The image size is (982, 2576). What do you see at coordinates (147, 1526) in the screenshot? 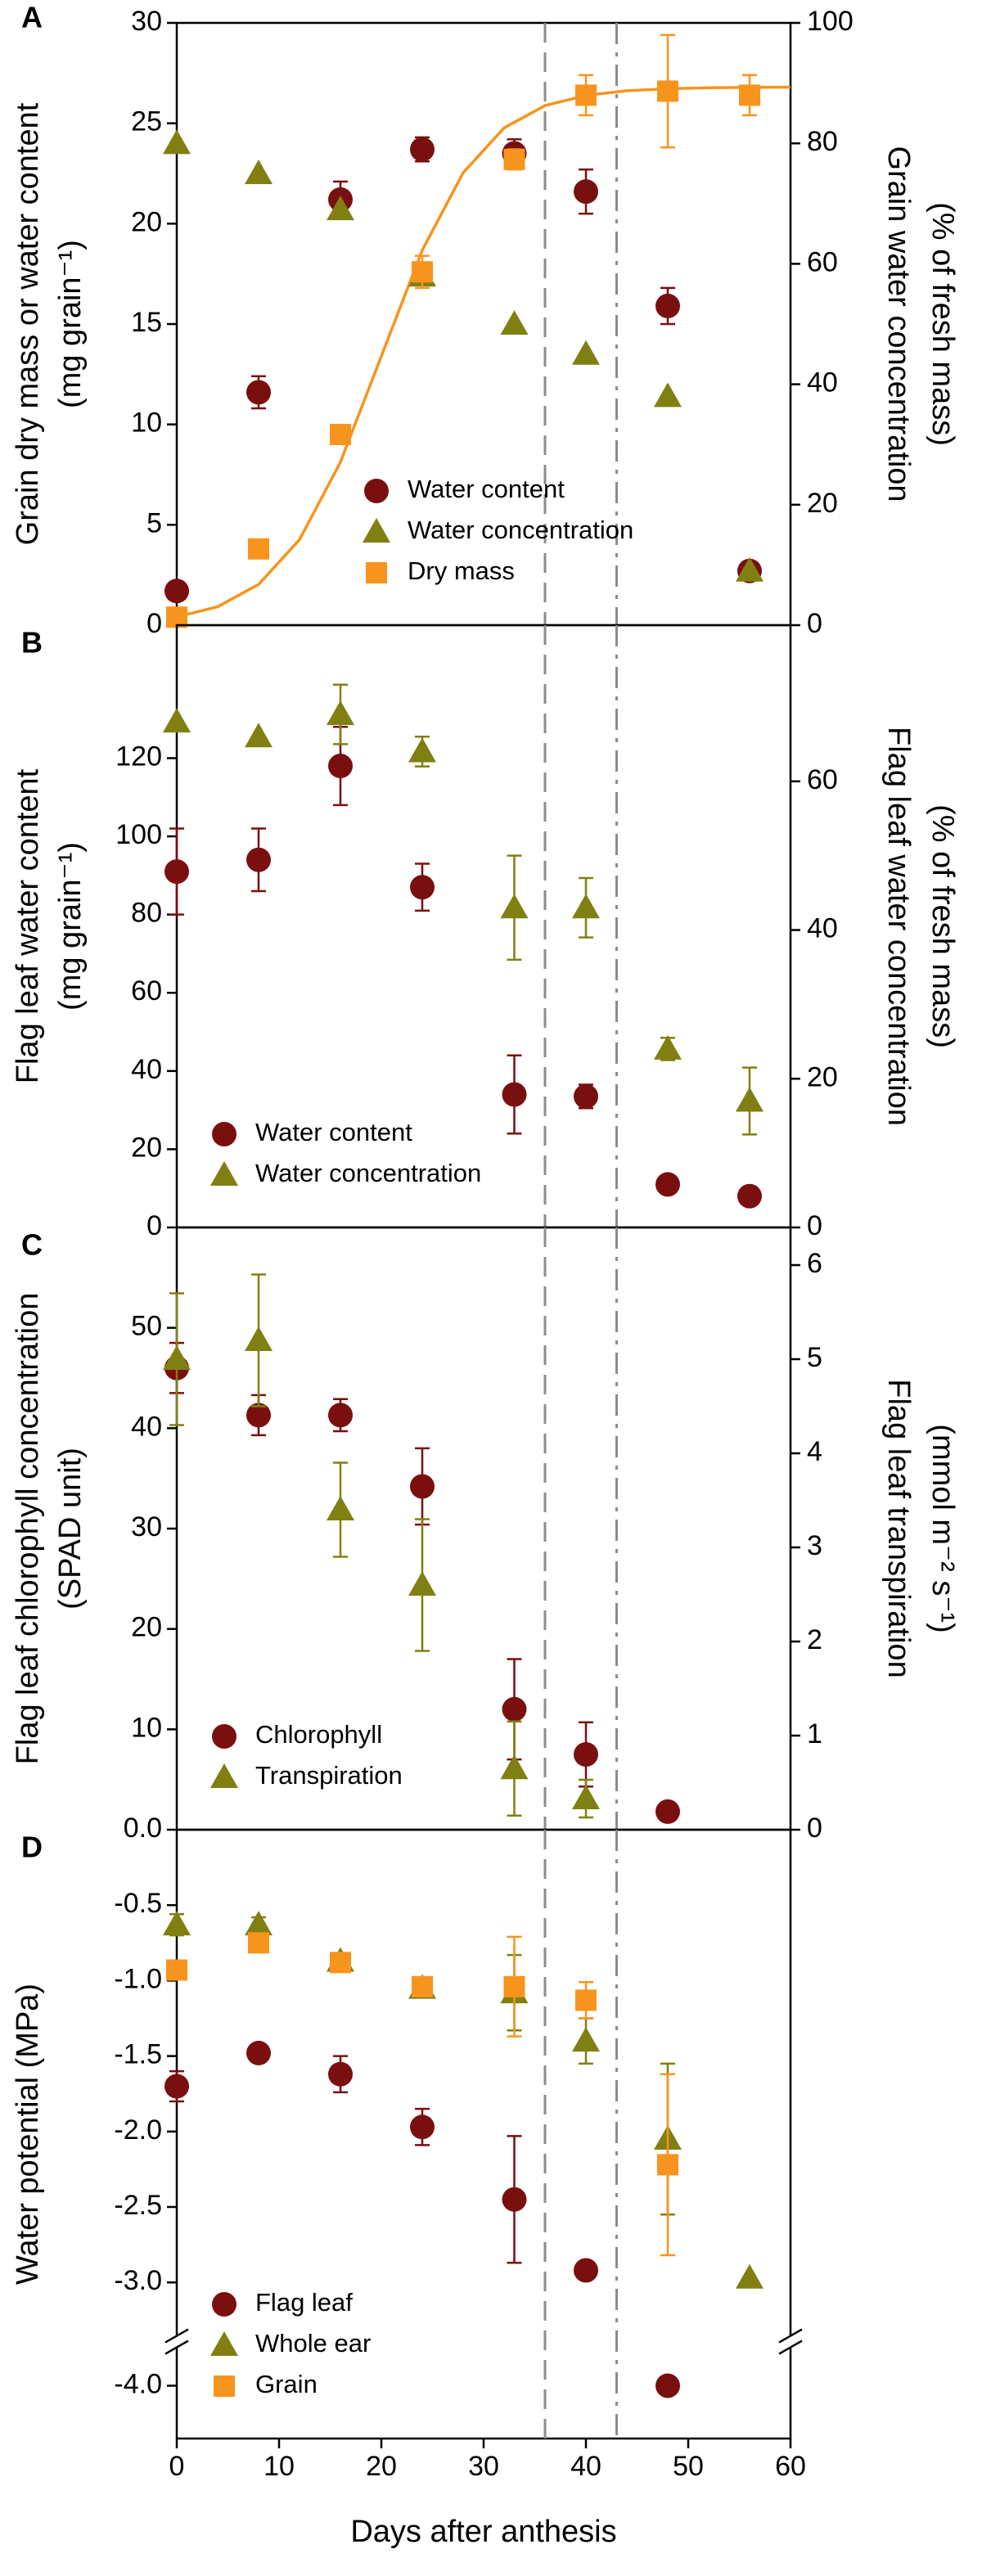
I see `y-tick-label: 30` at bounding box center [147, 1526].